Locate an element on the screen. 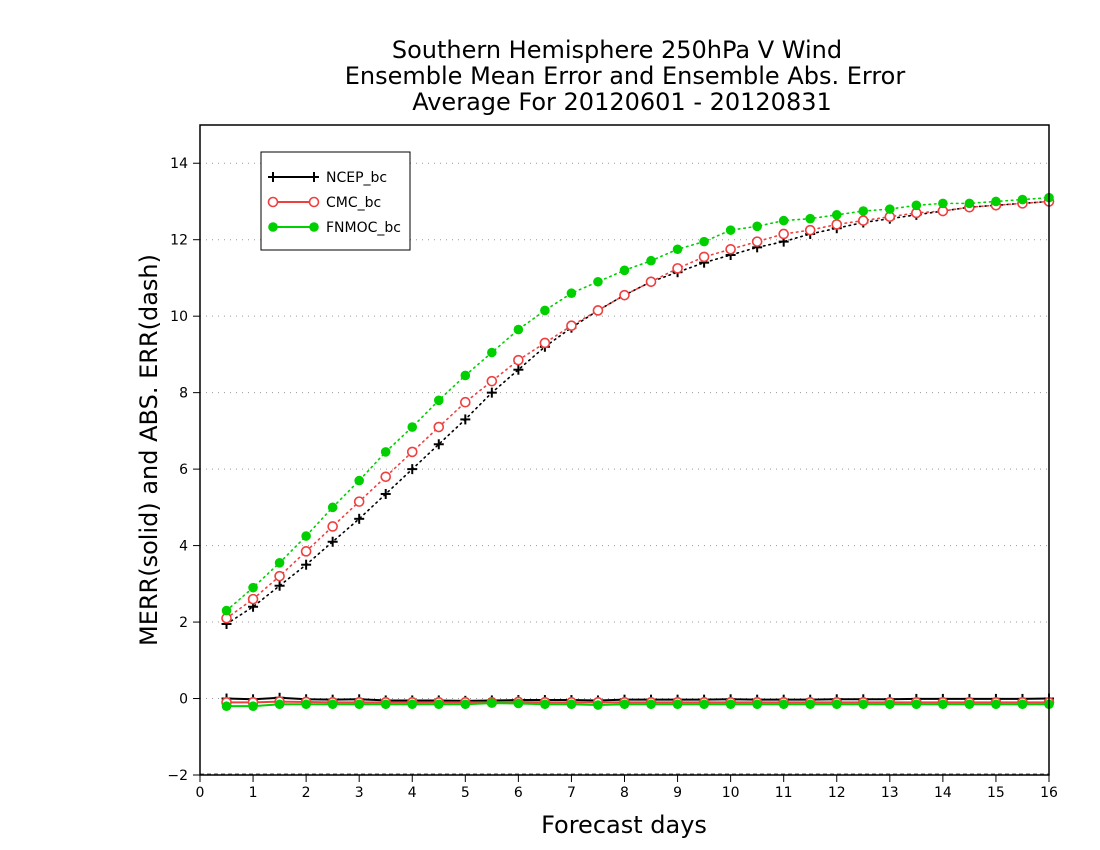 The image size is (1100, 850). x-tick-label: 8 is located at coordinates (624, 793).